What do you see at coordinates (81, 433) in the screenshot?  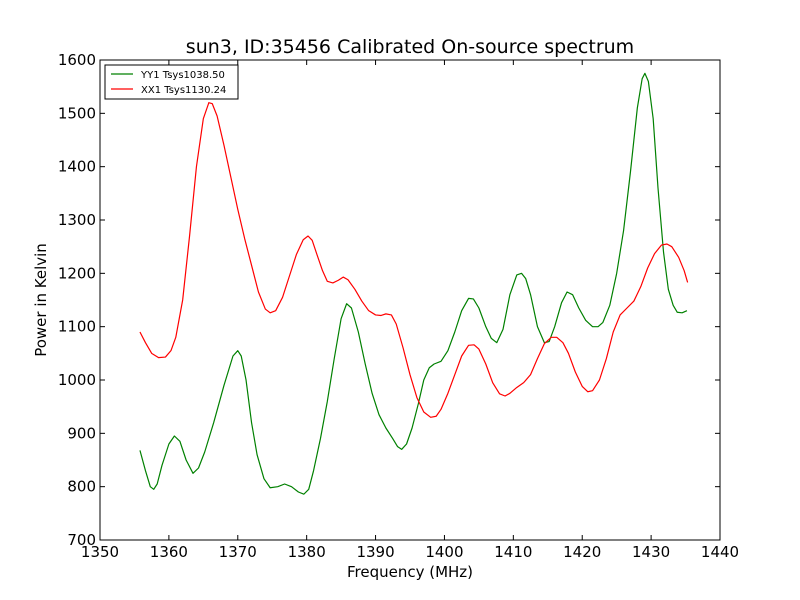 I see `y-tick-label: 900` at bounding box center [81, 433].